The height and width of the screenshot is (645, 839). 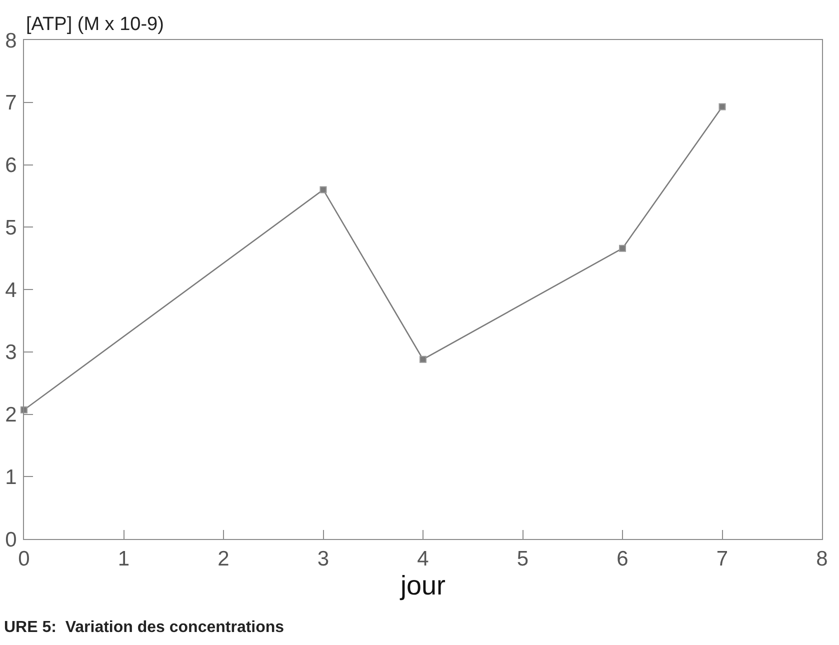 What do you see at coordinates (11, 40) in the screenshot?
I see `y-tick-label: 8` at bounding box center [11, 40].